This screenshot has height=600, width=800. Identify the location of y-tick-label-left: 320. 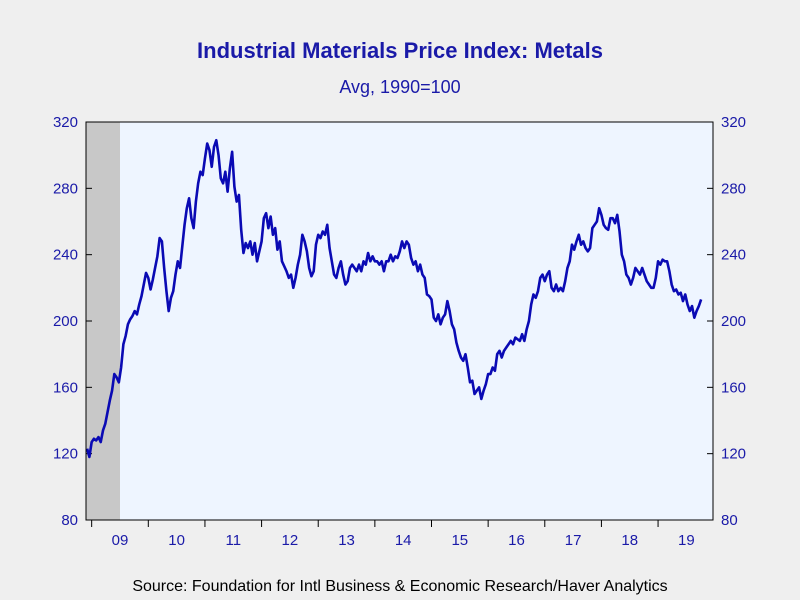
(65, 122).